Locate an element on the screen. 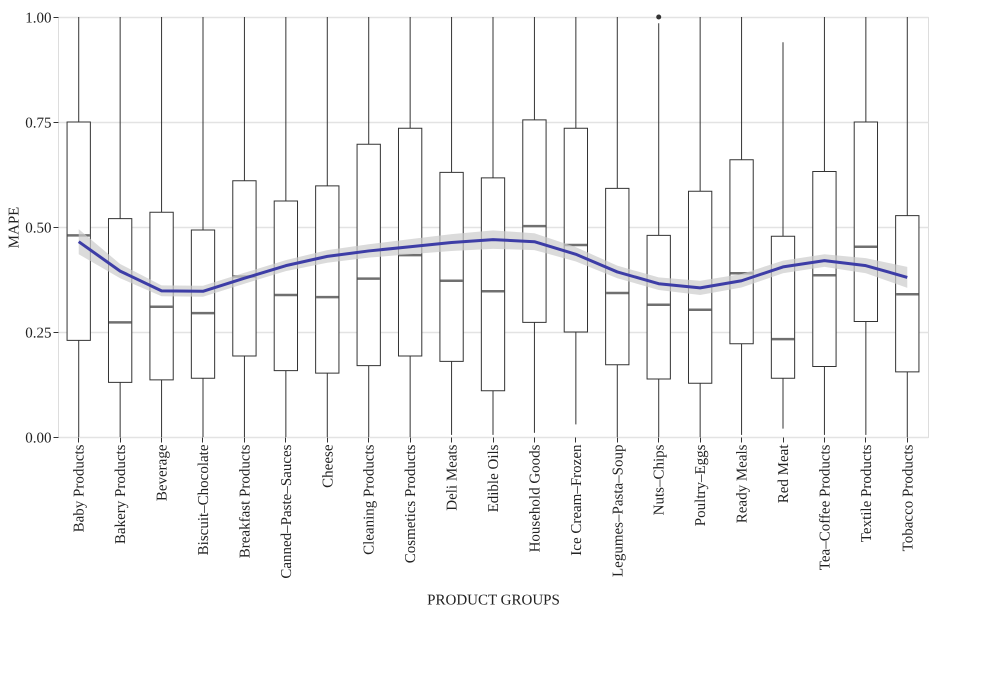 The height and width of the screenshot is (680, 984). x-tick-label: Nuts–Chips is located at coordinates (660, 480).